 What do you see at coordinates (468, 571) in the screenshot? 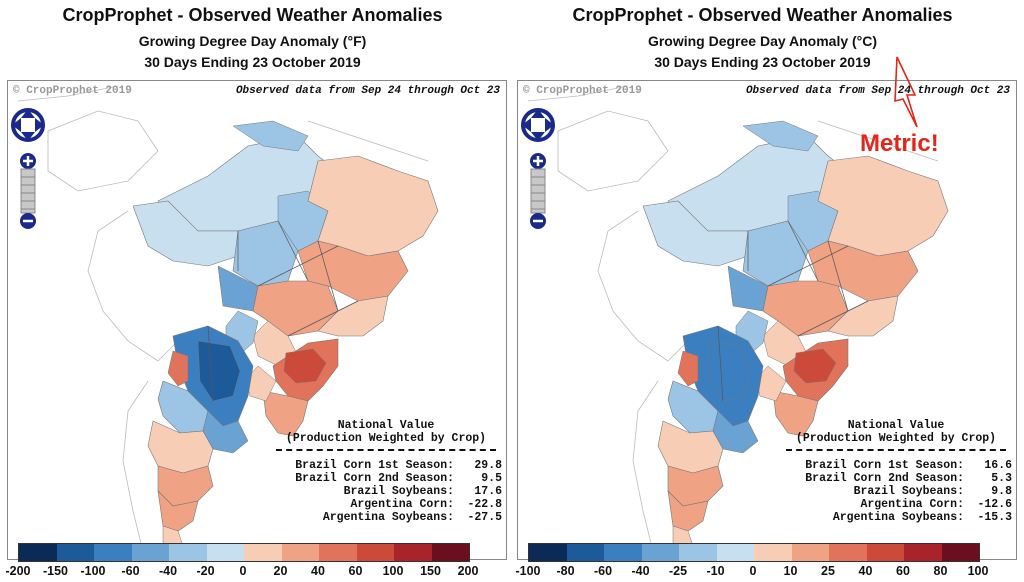
I see `legend-tick-label: 200` at bounding box center [468, 571].